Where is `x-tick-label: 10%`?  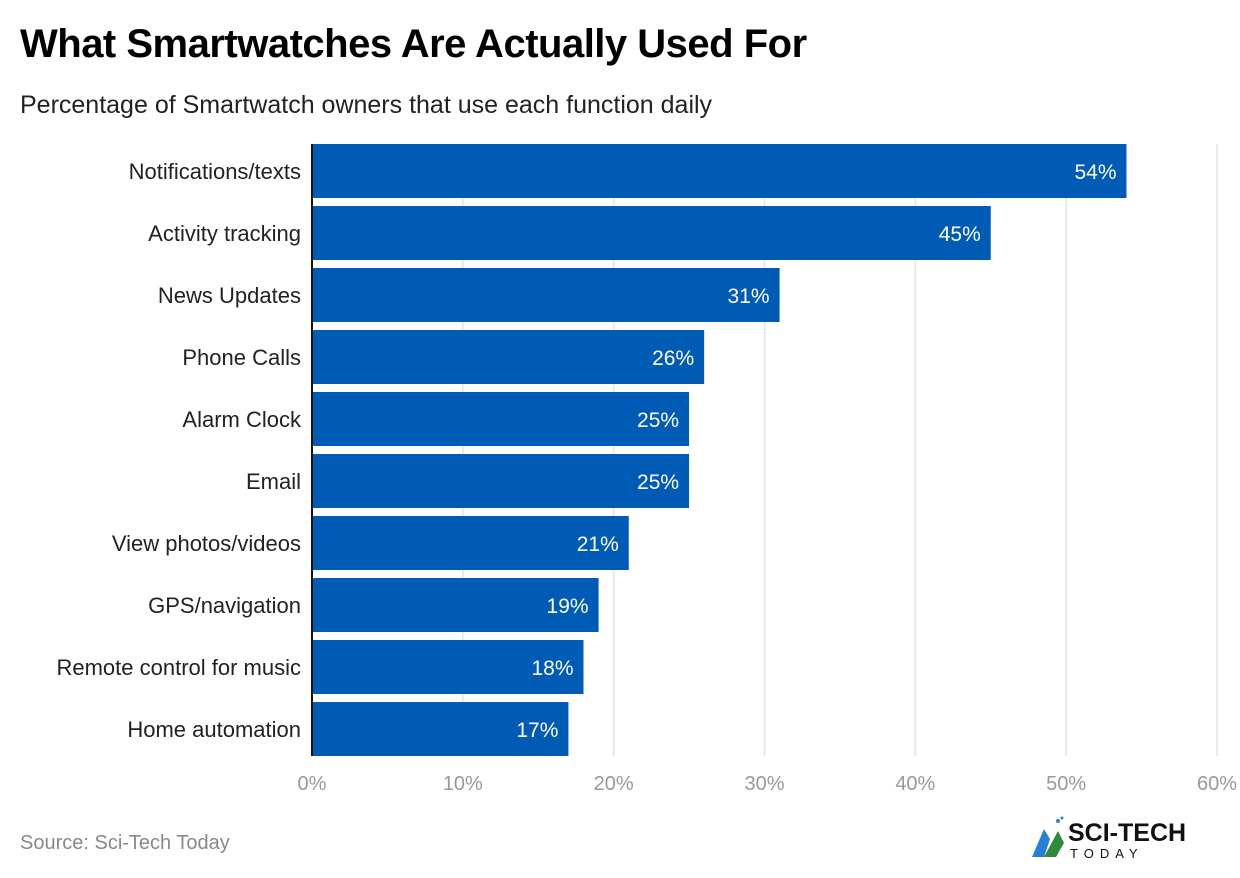
x-tick-label: 10% is located at coordinates (463, 784).